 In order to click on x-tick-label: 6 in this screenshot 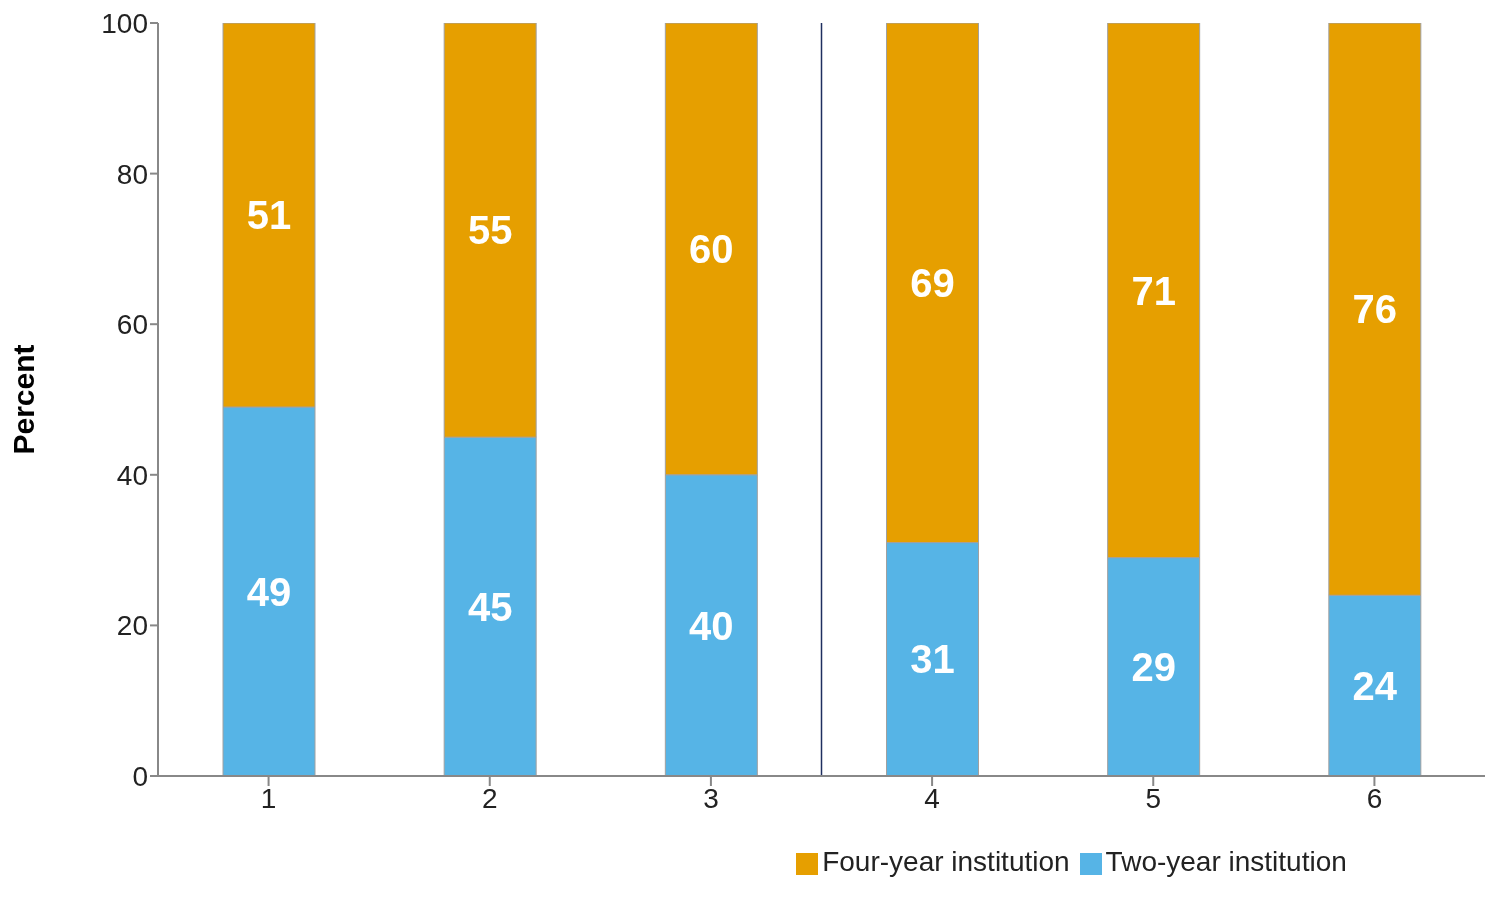, I will do `click(1374, 798)`.